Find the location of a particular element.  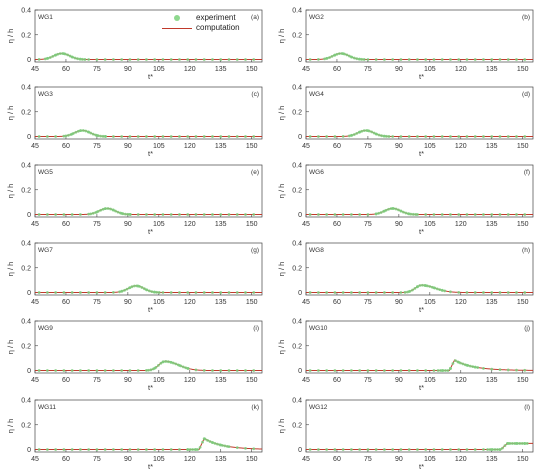

panel-label: (c) is located at coordinates (255, 94).